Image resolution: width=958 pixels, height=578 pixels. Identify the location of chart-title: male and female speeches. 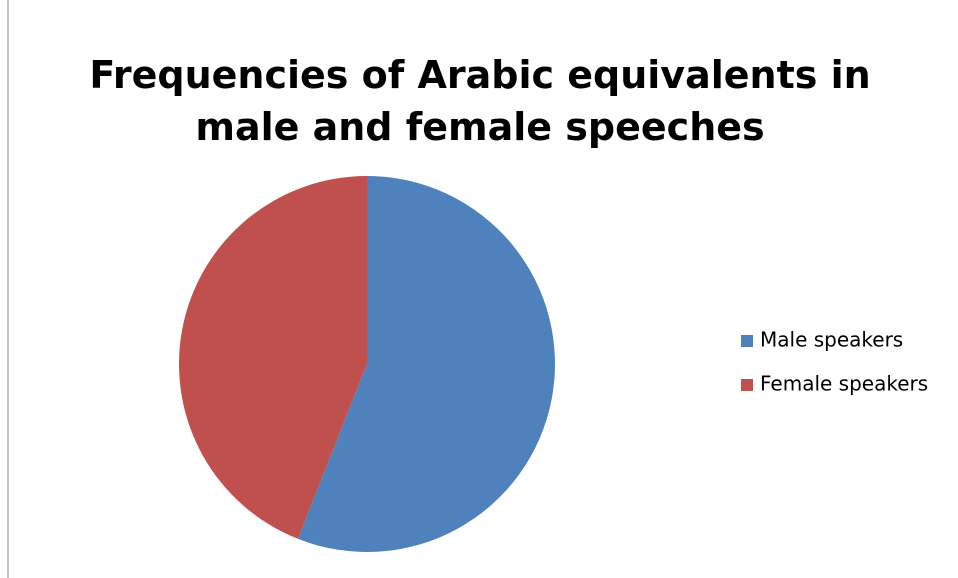
(479, 127).